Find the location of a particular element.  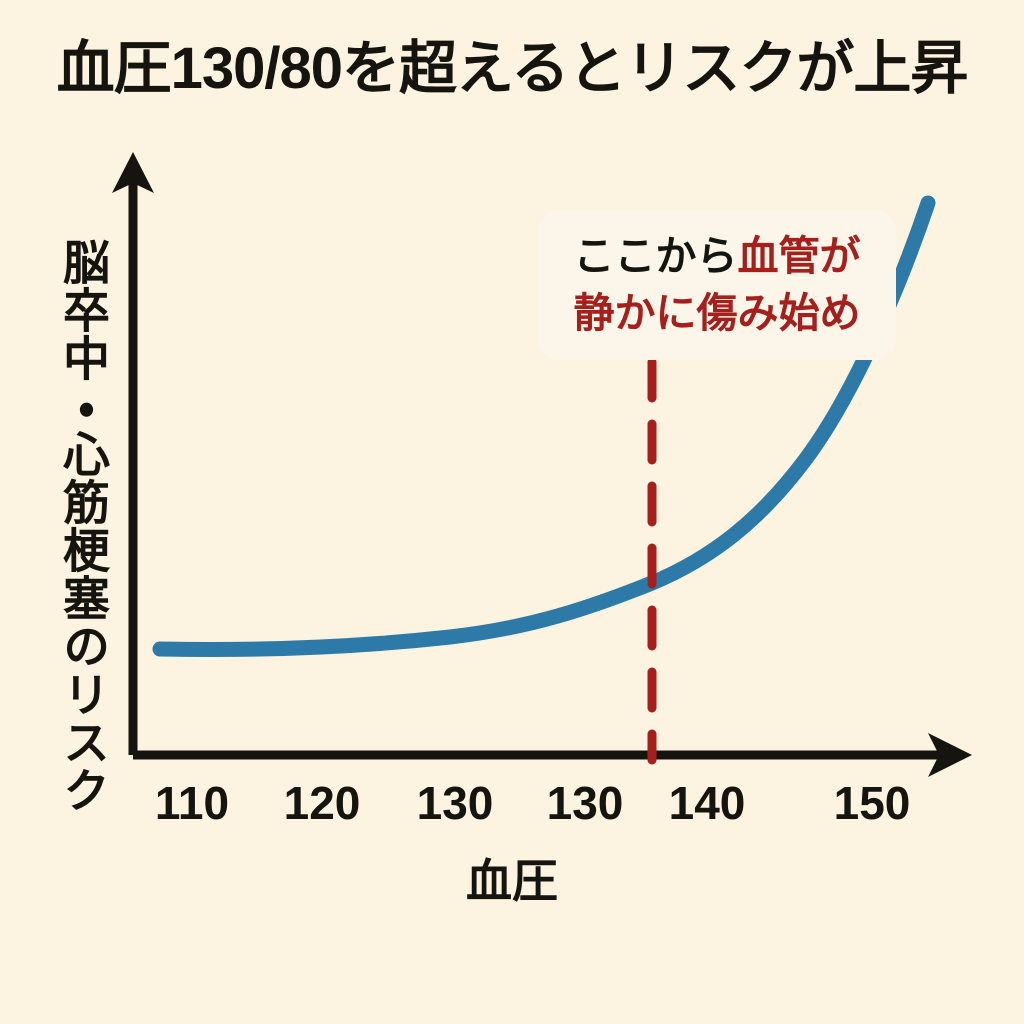

x-axis is located at coordinates (552, 755).